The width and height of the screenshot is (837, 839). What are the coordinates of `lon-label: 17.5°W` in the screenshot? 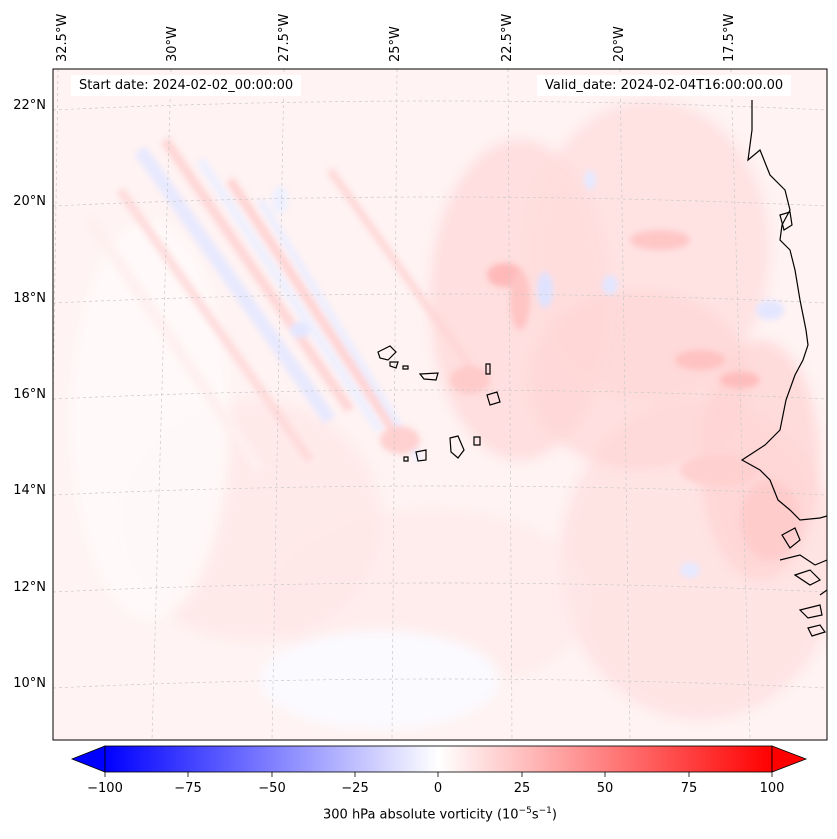 It's located at (729, 37).